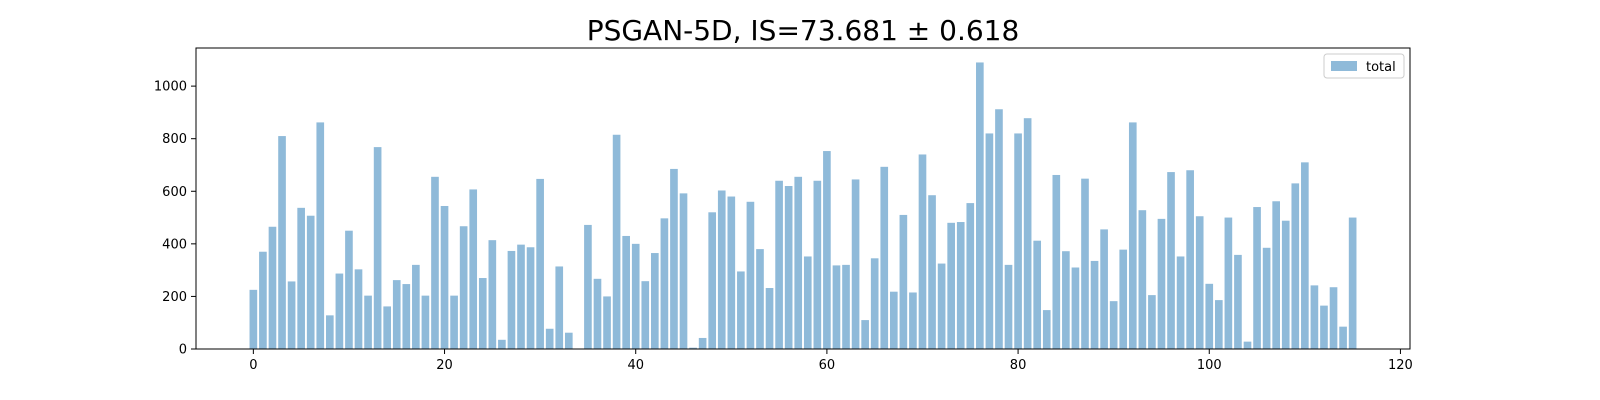 The width and height of the screenshot is (1600, 400). I want to click on y-tick-label: 600, so click(174, 192).